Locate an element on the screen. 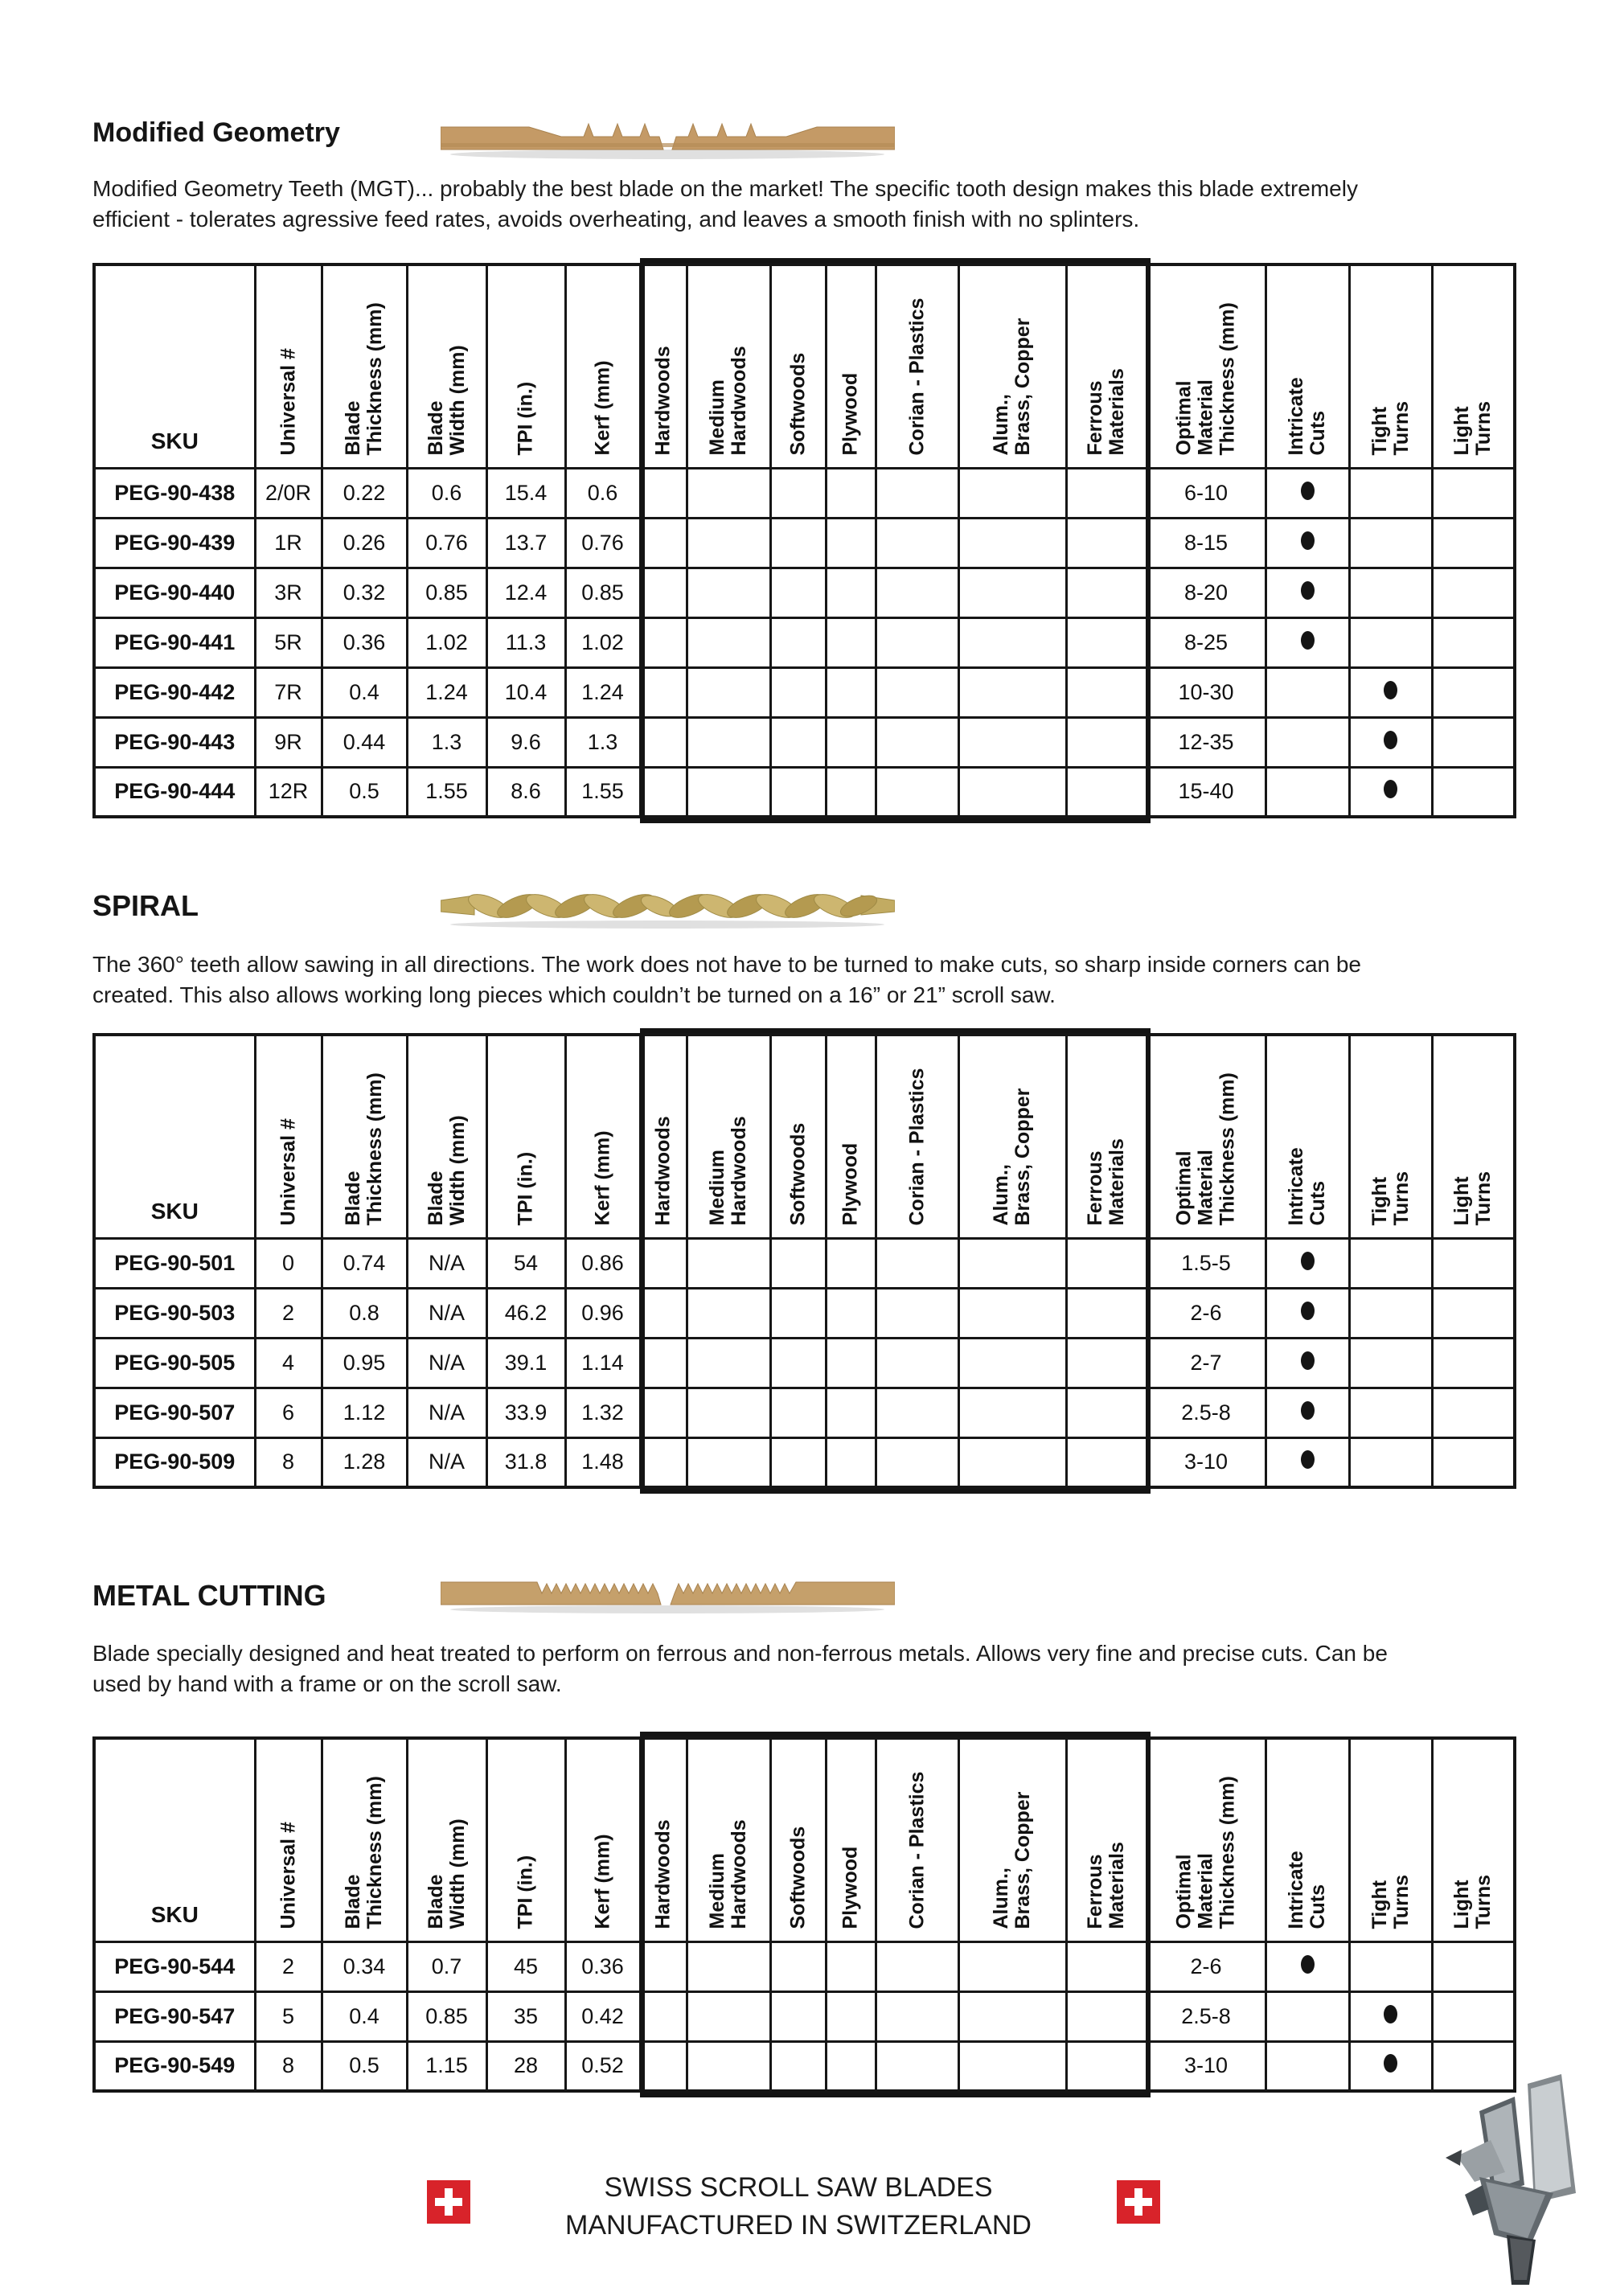  blade-width-cell: 0.76 is located at coordinates (446, 543).